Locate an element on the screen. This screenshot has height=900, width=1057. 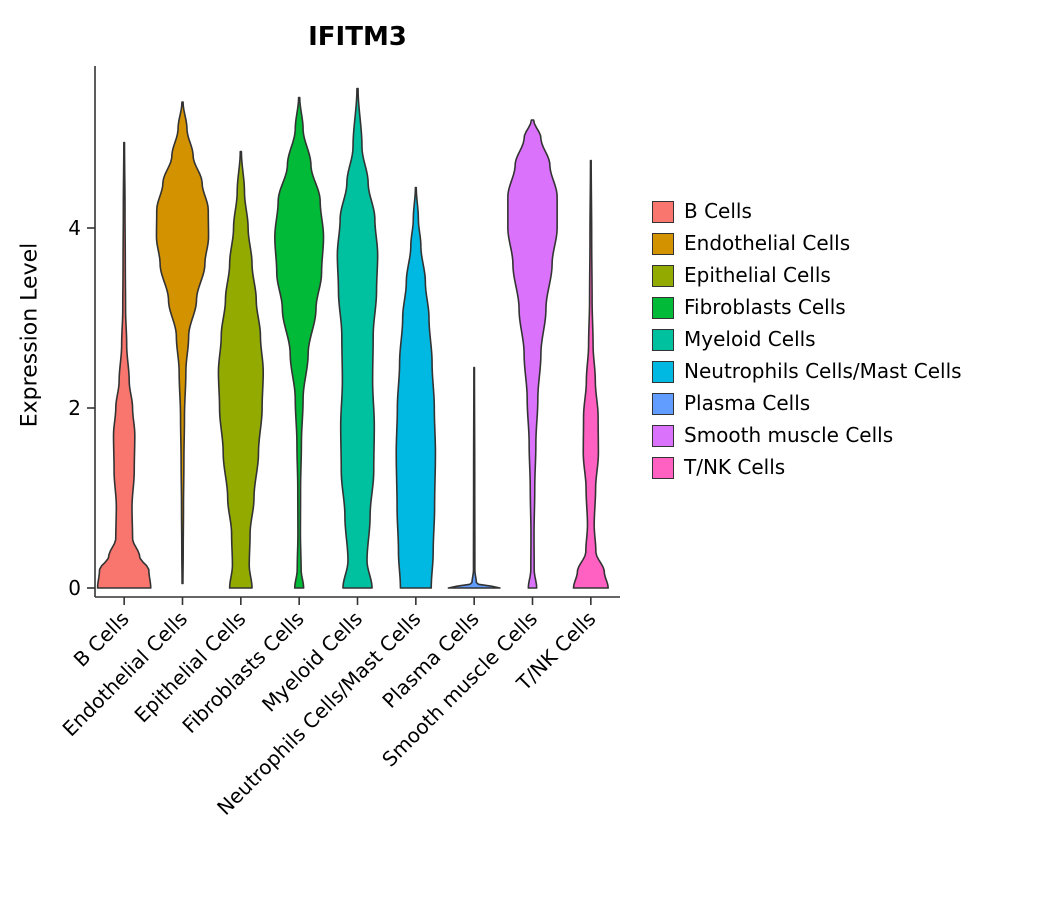
legend-item-smooth-muscle-cells: Smooth muscle Cells is located at coordinates (807, 435).